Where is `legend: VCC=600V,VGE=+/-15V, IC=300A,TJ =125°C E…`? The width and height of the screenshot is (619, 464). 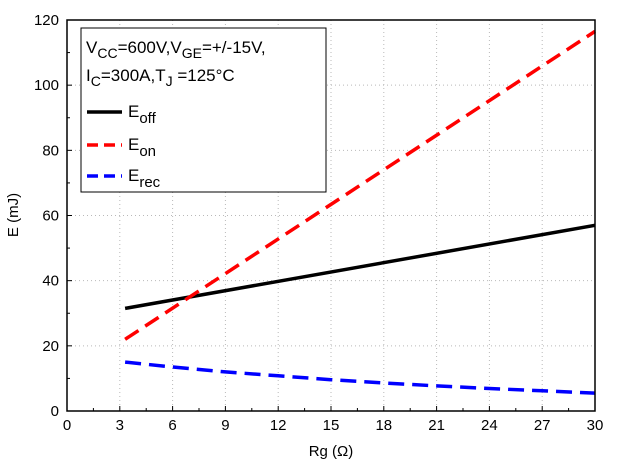
legend: VCC=600V,VGE=+/-15V, IC=300A,TJ =125°C E… is located at coordinates (203, 110).